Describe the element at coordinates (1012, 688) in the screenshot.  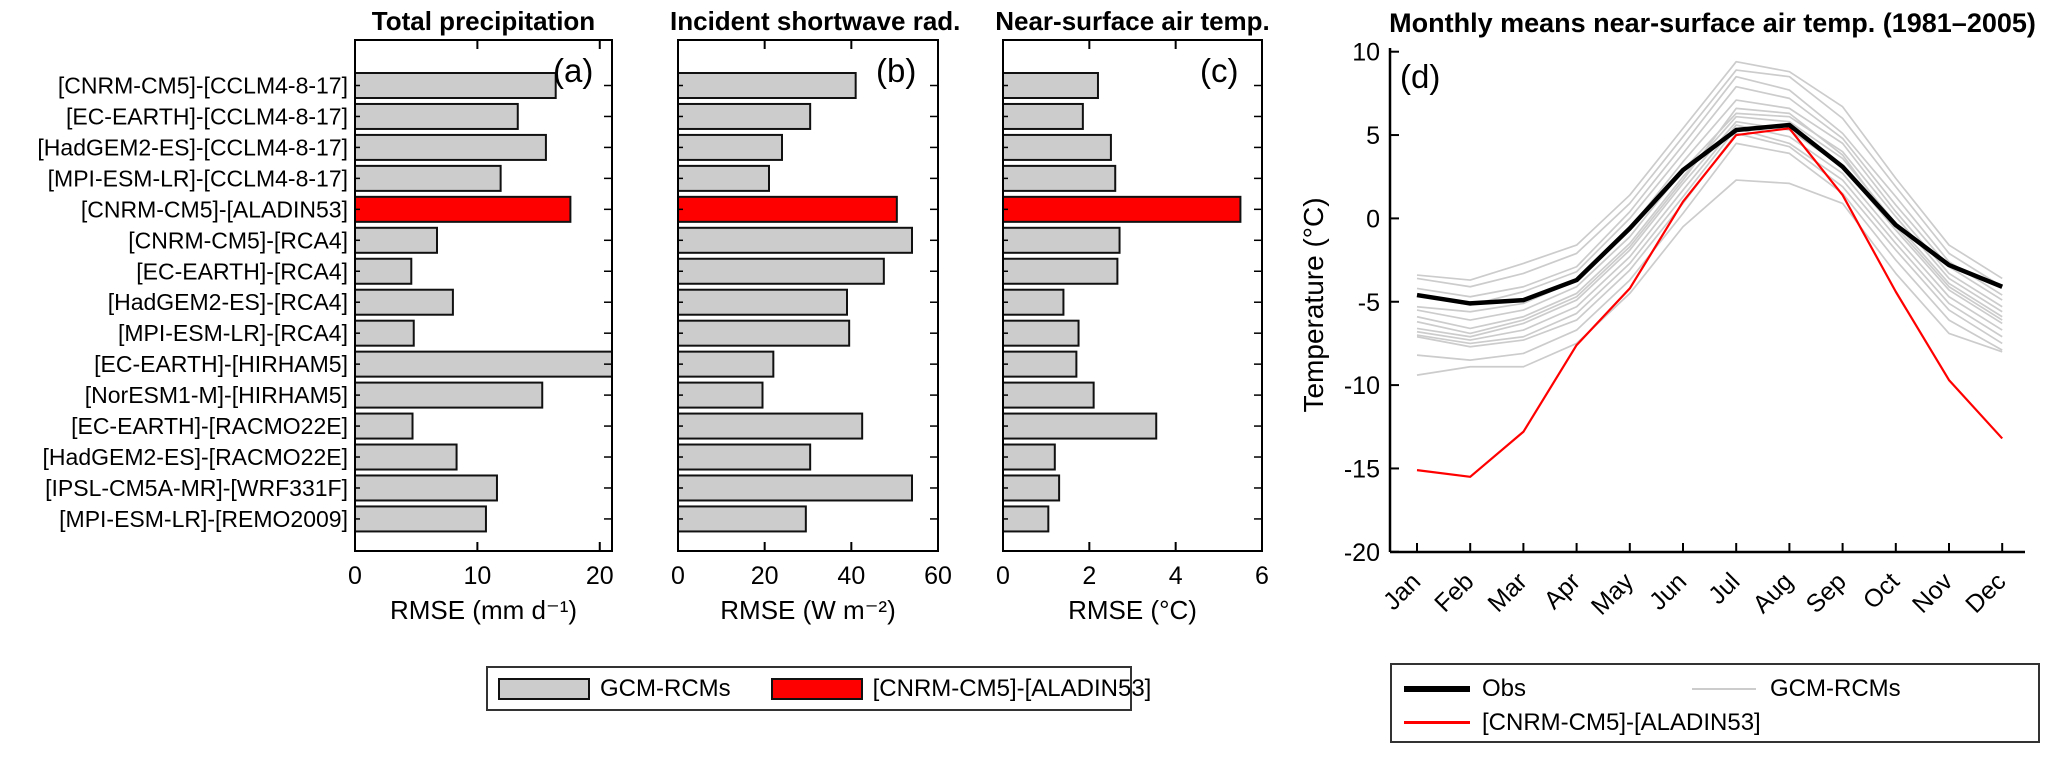
I see `aladin53-legend-label: [CNRM-CM5]-[ALADIN53]` at that location.